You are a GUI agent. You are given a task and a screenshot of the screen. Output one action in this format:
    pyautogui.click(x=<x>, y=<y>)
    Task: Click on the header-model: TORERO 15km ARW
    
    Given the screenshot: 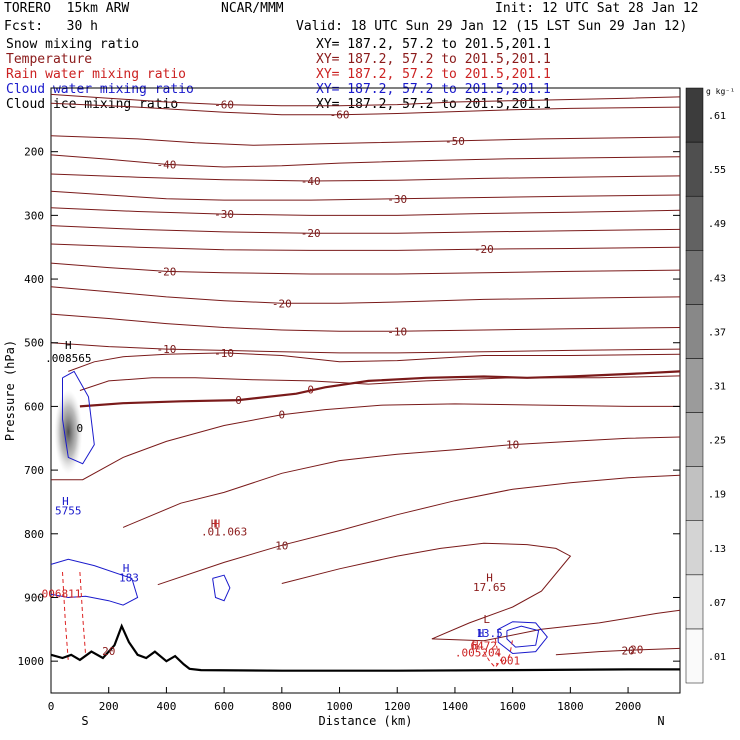 What is the action you would take?
    pyautogui.click(x=67, y=8)
    